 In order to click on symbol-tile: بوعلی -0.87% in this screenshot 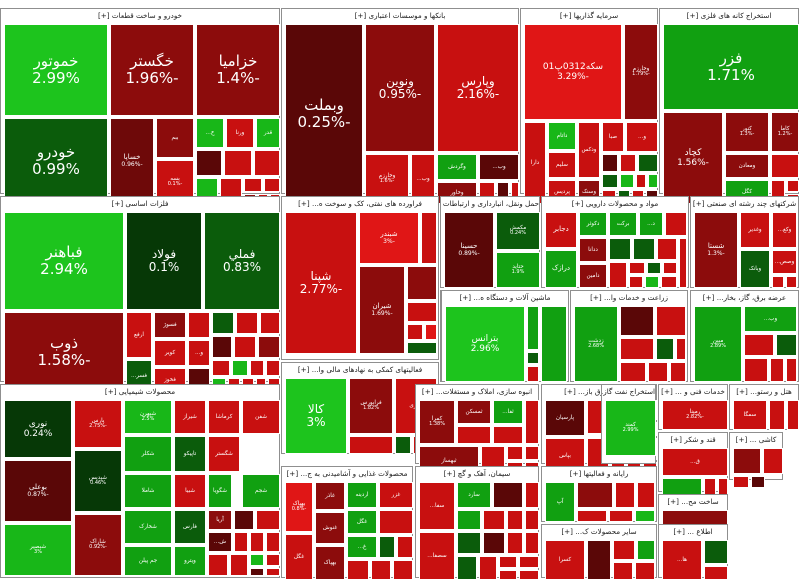, I will do `click(38, 491)`.